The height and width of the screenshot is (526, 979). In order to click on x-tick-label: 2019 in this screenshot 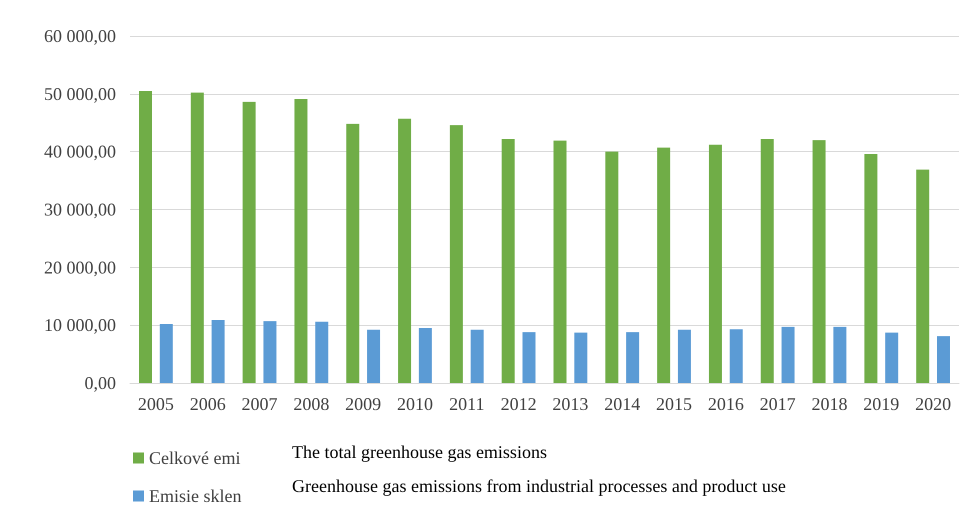, I will do `click(881, 404)`.